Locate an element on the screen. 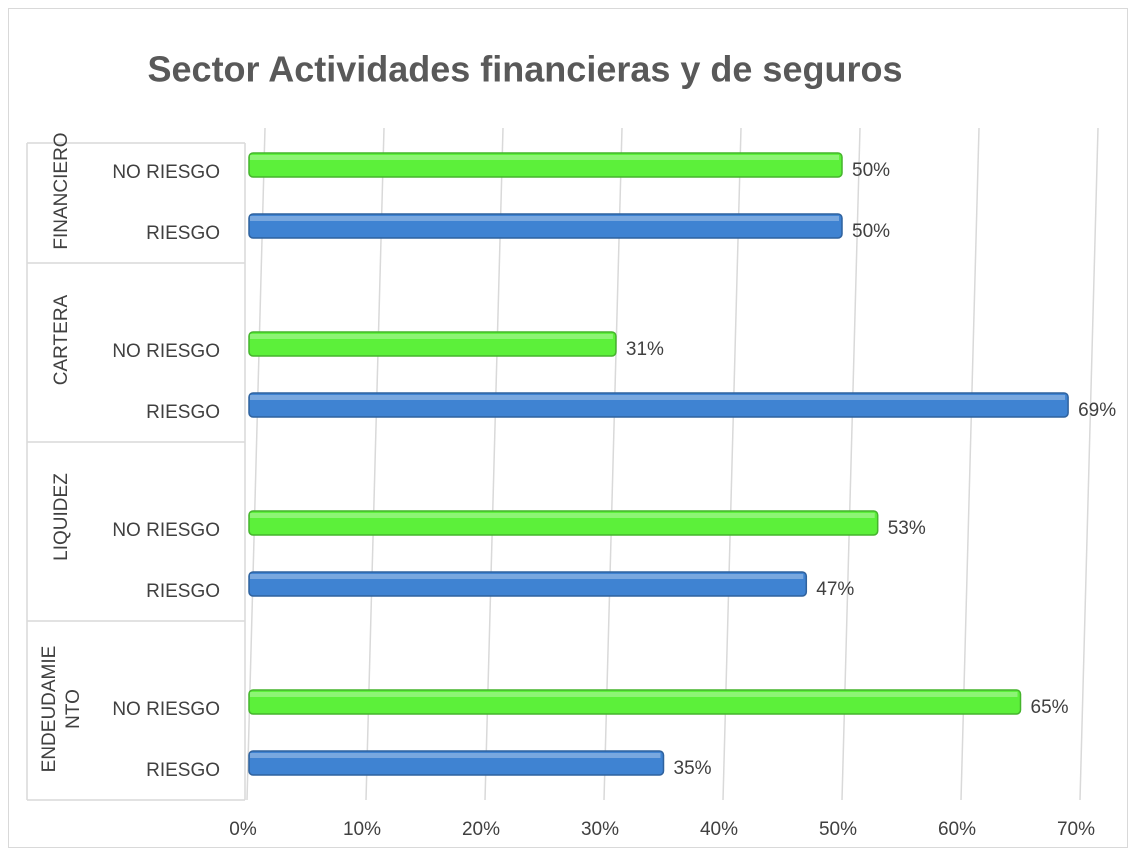 This screenshot has width=1136, height=856. group-label: CARTERA is located at coordinates (61, 339).